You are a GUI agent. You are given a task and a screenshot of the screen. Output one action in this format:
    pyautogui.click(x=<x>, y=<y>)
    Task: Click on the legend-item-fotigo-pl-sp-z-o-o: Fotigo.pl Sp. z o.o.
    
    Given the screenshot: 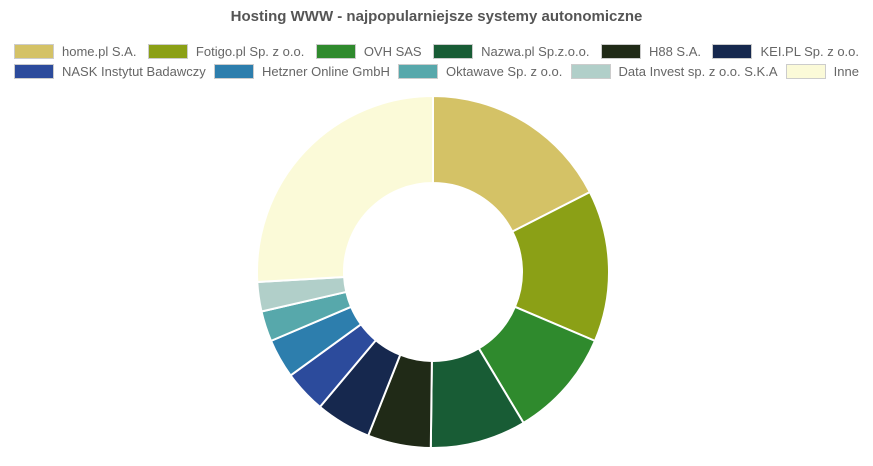 What is the action you would take?
    pyautogui.click(x=226, y=51)
    